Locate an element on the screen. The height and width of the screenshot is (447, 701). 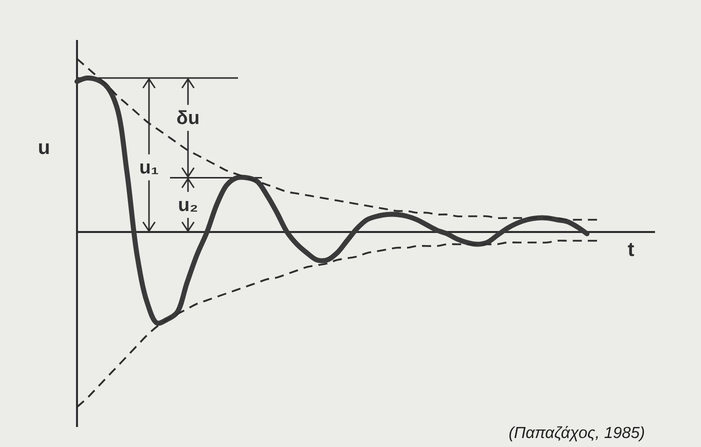
x-axis-title: t is located at coordinates (631, 250).